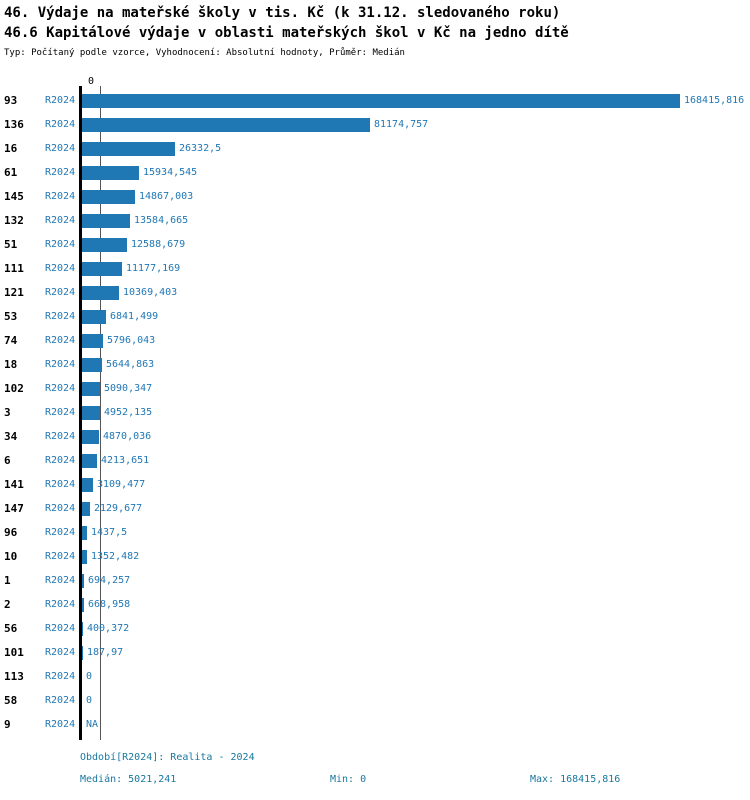 This screenshot has width=750, height=800. I want to click on bar-value-label: 668,958, so click(109, 604).